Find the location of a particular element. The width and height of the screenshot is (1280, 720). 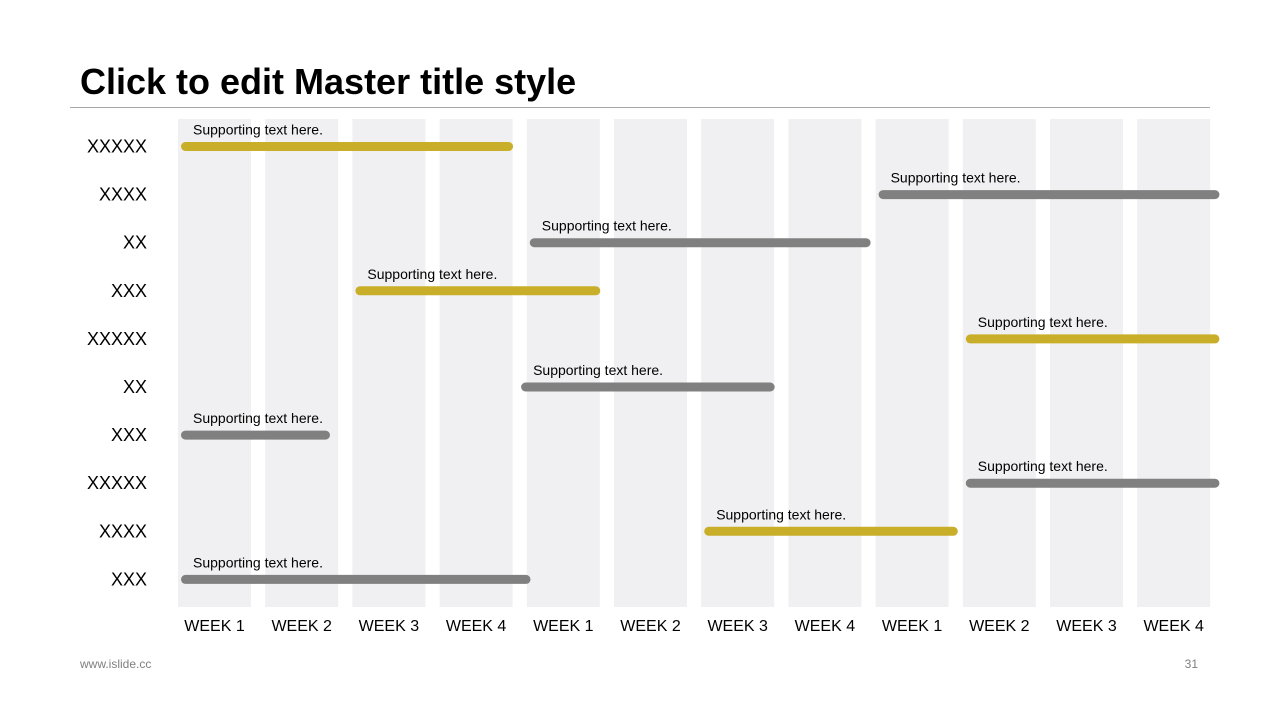

page-number: 31 is located at coordinates (1191, 664).